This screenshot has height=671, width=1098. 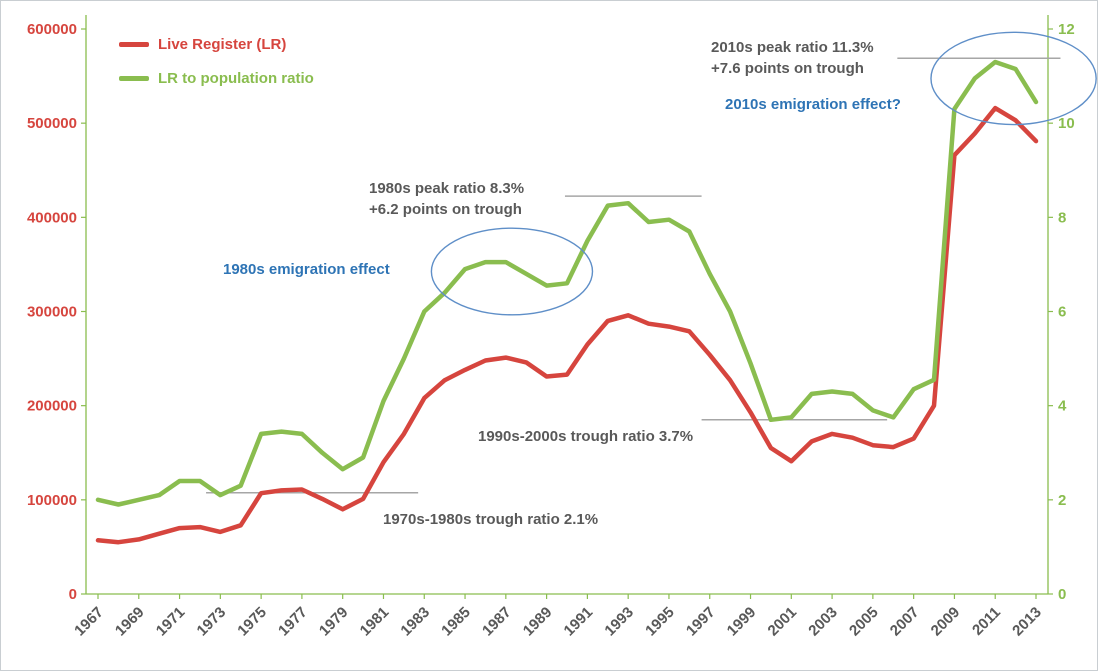 What do you see at coordinates (375, 622) in the screenshot?
I see `x-axis-tick-label: 1981` at bounding box center [375, 622].